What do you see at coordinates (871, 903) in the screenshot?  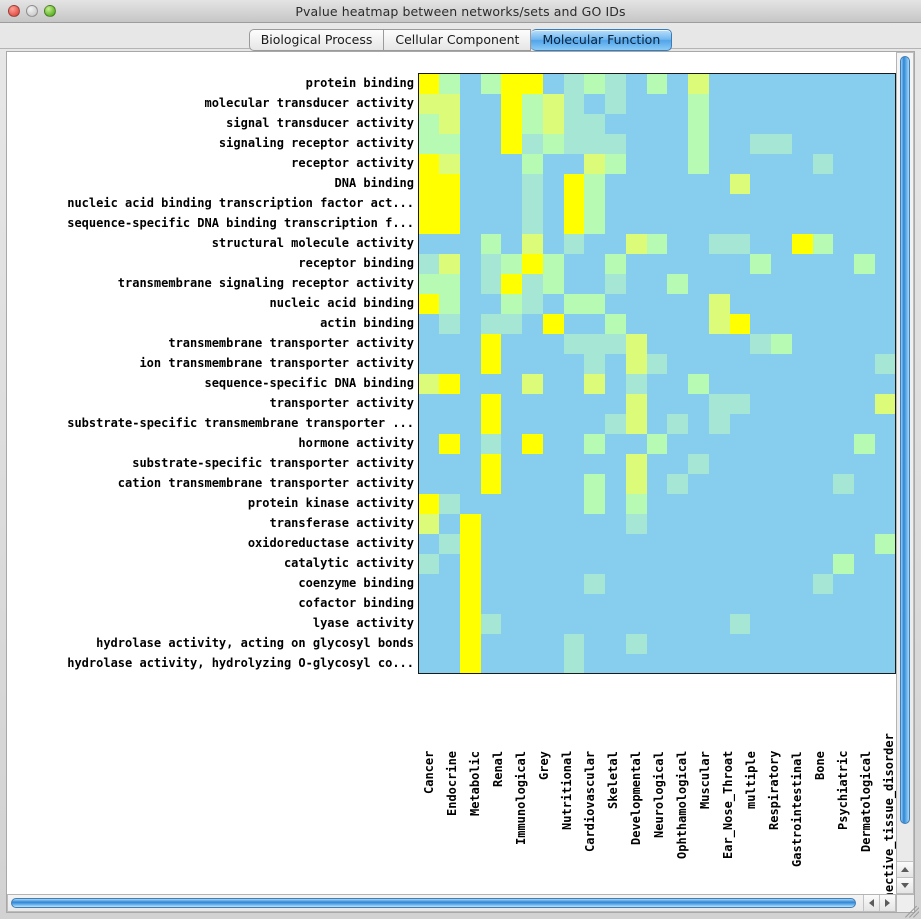 I see `scroll-left-button` at bounding box center [871, 903].